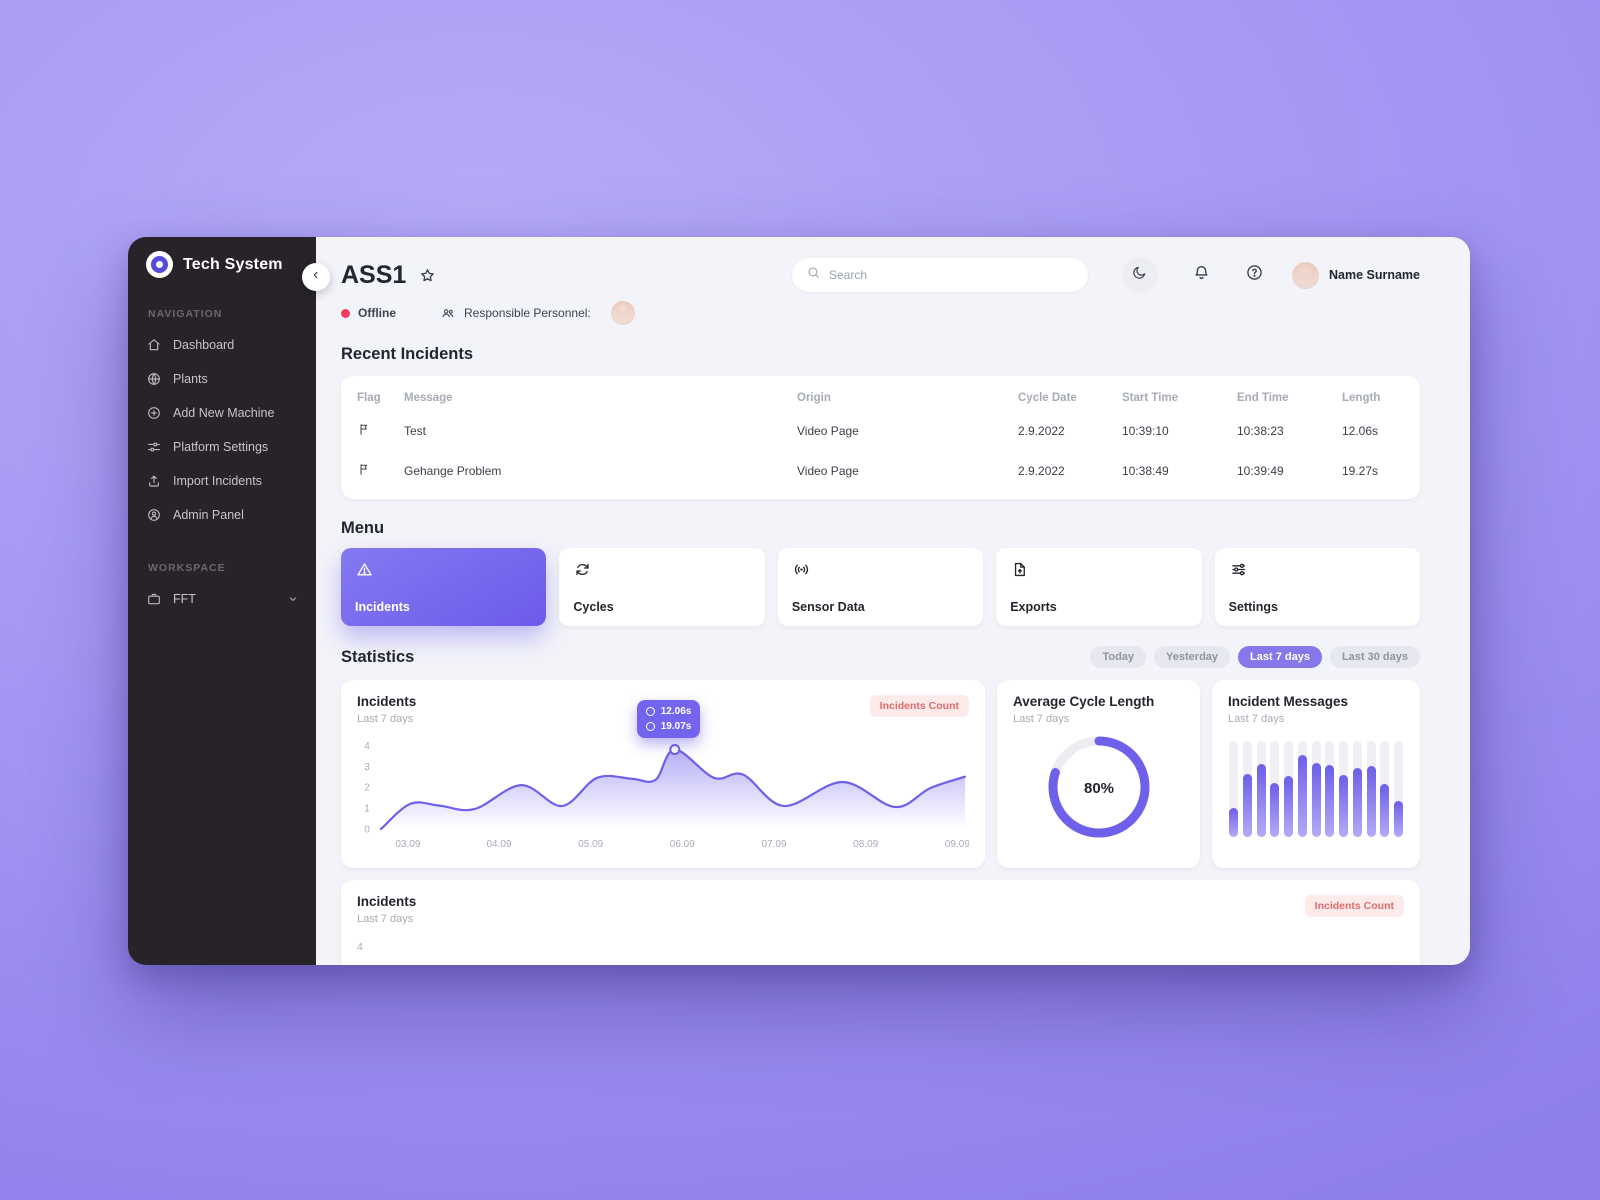  I want to click on sidebar-item-fft: FFT, so click(231, 599).